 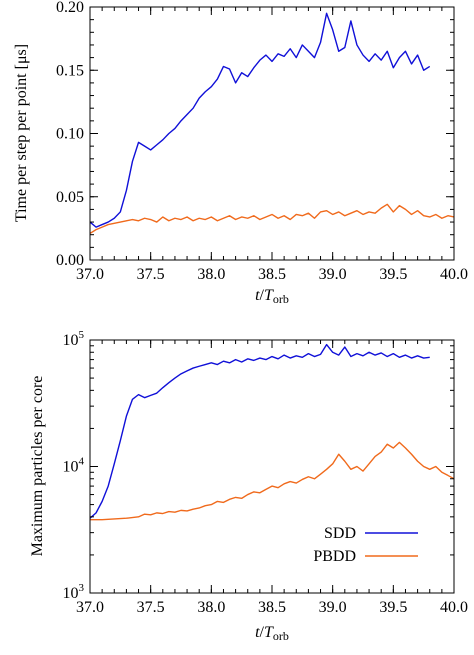 What do you see at coordinates (334, 556) in the screenshot?
I see `legend-label-pbdd: PBDD` at bounding box center [334, 556].